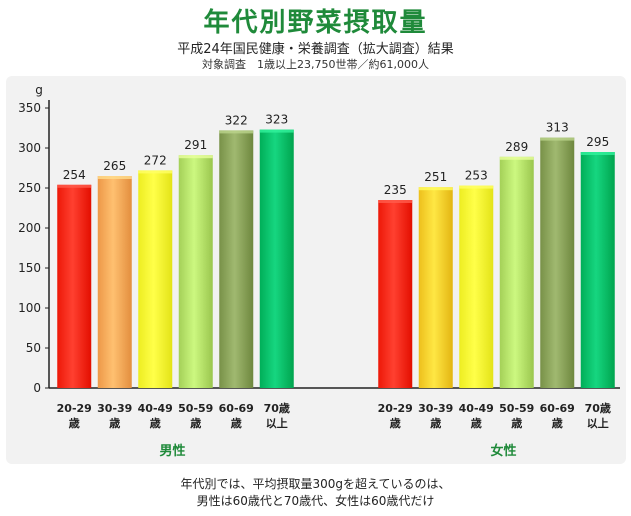 This screenshot has width=631, height=516. Describe the element at coordinates (315, 484) in the screenshot. I see `footnote-line-1: 年代別では、平均摂取量300gを超えているのは、` at that location.